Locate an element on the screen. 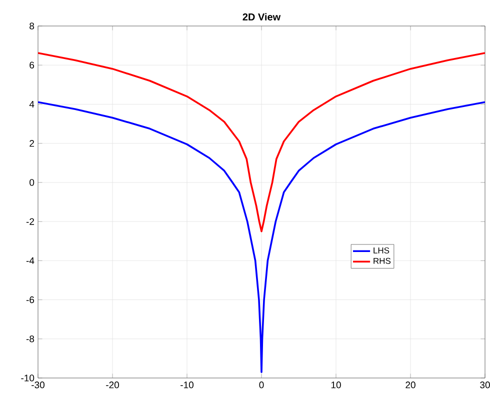  y-tick-label: 2 is located at coordinates (32, 143).